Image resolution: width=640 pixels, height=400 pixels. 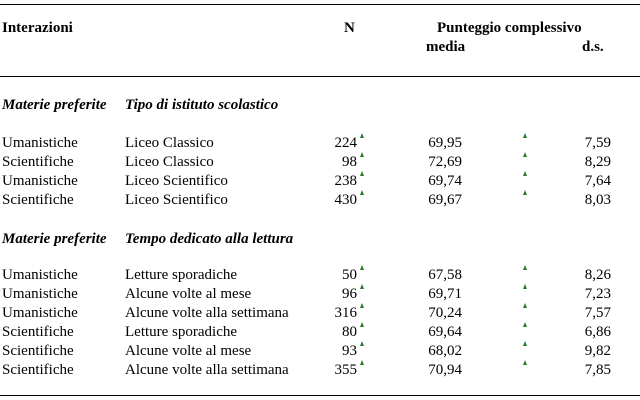 I want to click on cell-n: 238, so click(x=346, y=181).